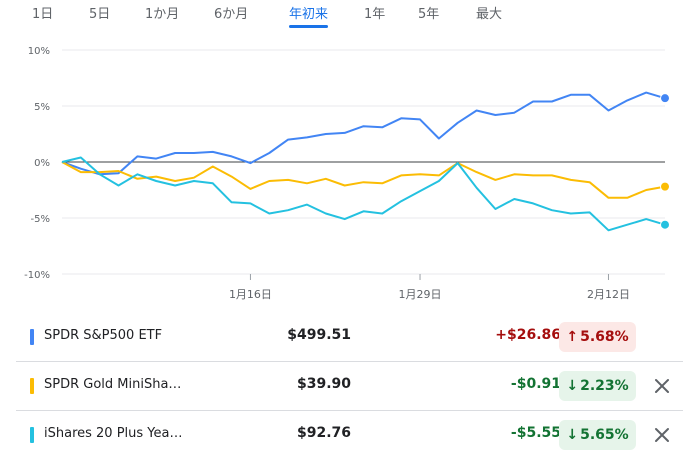  I want to click on x-tick-label: 1月29日, so click(420, 294).